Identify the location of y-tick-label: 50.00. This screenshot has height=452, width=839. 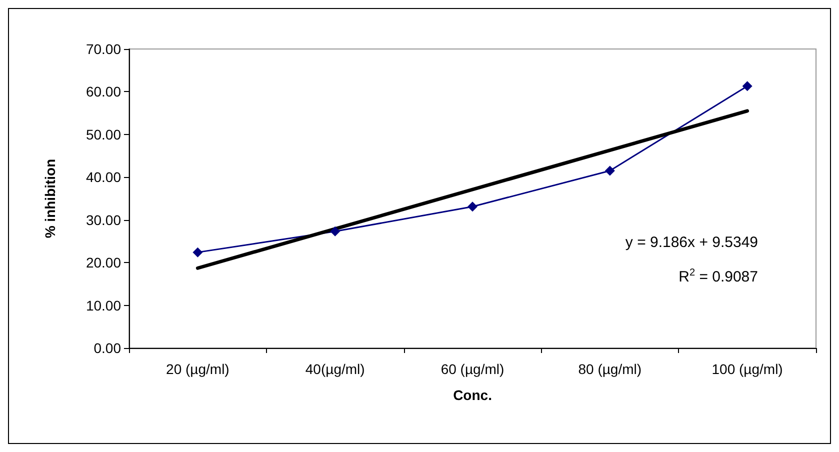
(104, 134).